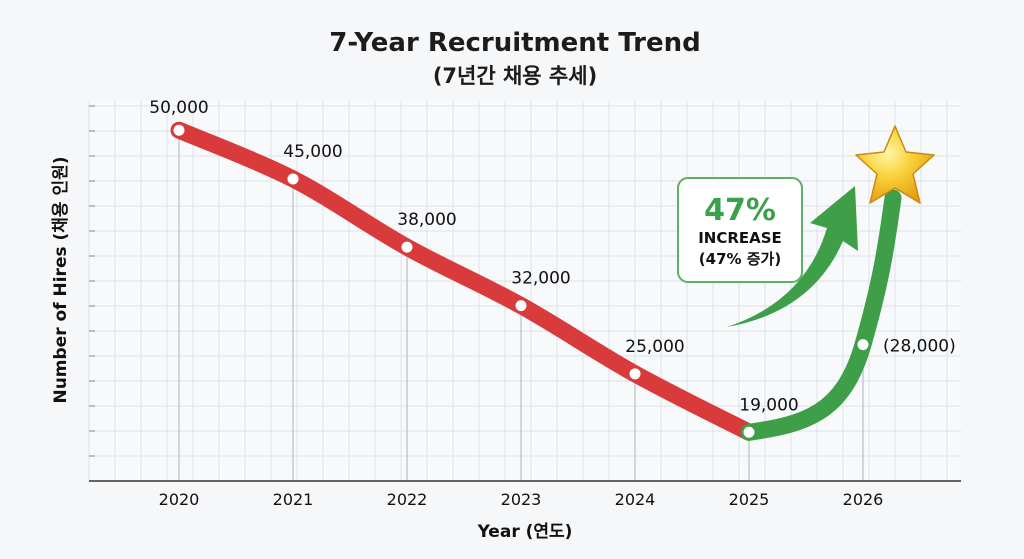 This screenshot has width=1024, height=559. What do you see at coordinates (749, 499) in the screenshot?
I see `x-tick-label: 2025` at bounding box center [749, 499].